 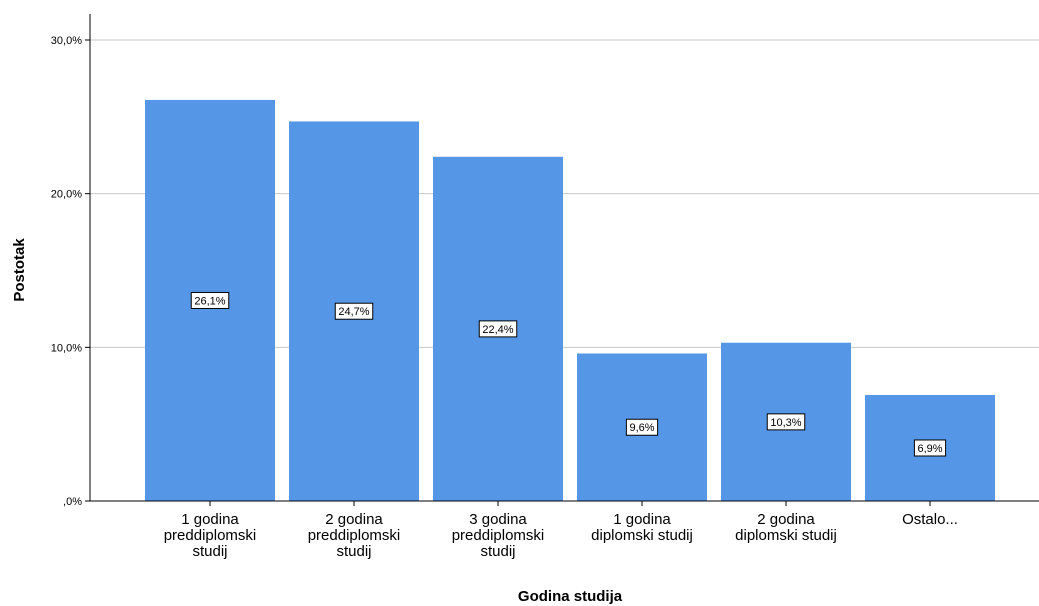 What do you see at coordinates (498, 535) in the screenshot?
I see `x-category-label: 3 godina preddiplomski studij` at bounding box center [498, 535].